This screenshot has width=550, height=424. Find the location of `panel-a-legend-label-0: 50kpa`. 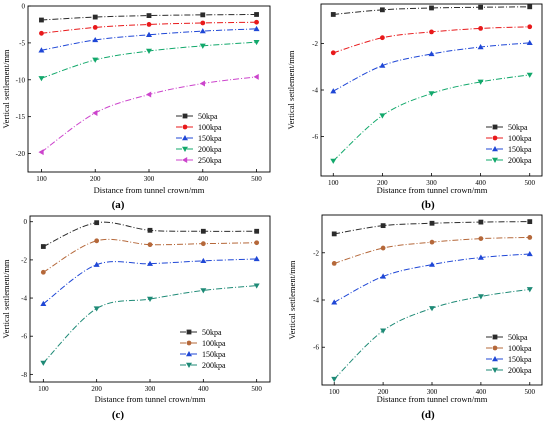

panel-a-legend-label-0: 50kpa is located at coordinates (208, 116).